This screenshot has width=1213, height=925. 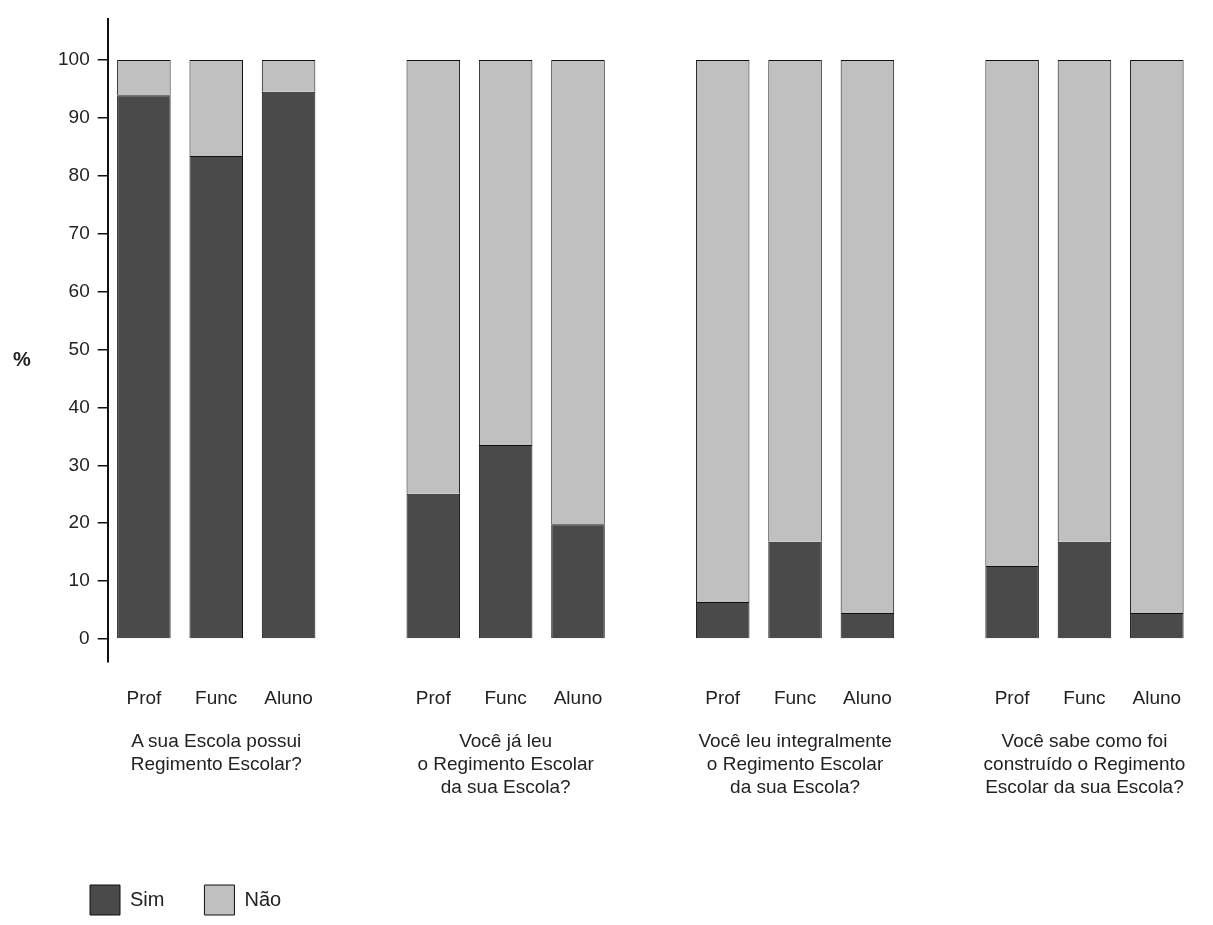 I want to click on text: Você leu integralmente o Regimento Escolar da sua Escola?, so click(x=795, y=763).